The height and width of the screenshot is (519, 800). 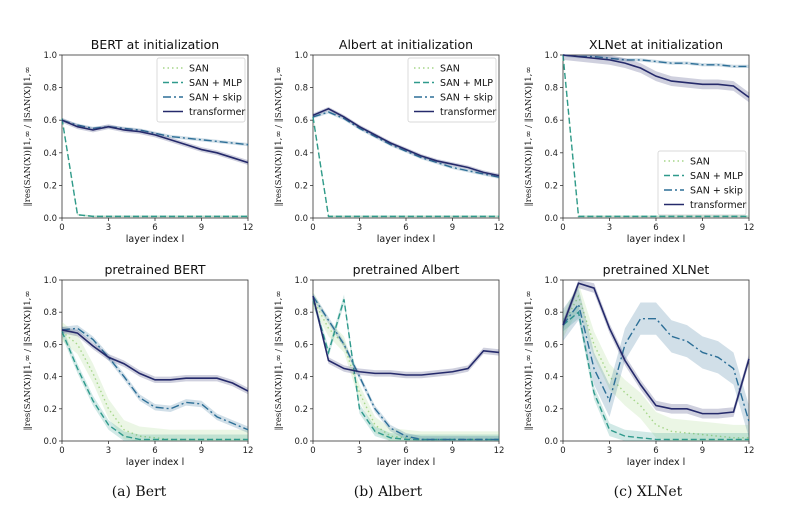 What do you see at coordinates (406, 269) in the screenshot?
I see `chart-title: pretrained Albert` at bounding box center [406, 269].